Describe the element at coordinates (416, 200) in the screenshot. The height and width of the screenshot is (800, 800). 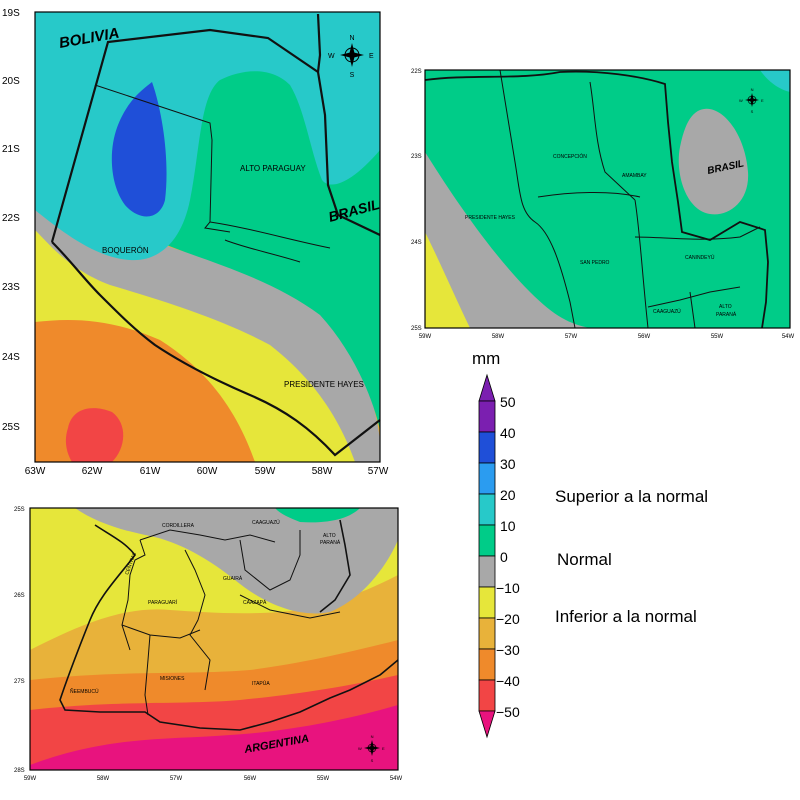
I see `lat-axis: 22S 23S 24S 25S` at that location.